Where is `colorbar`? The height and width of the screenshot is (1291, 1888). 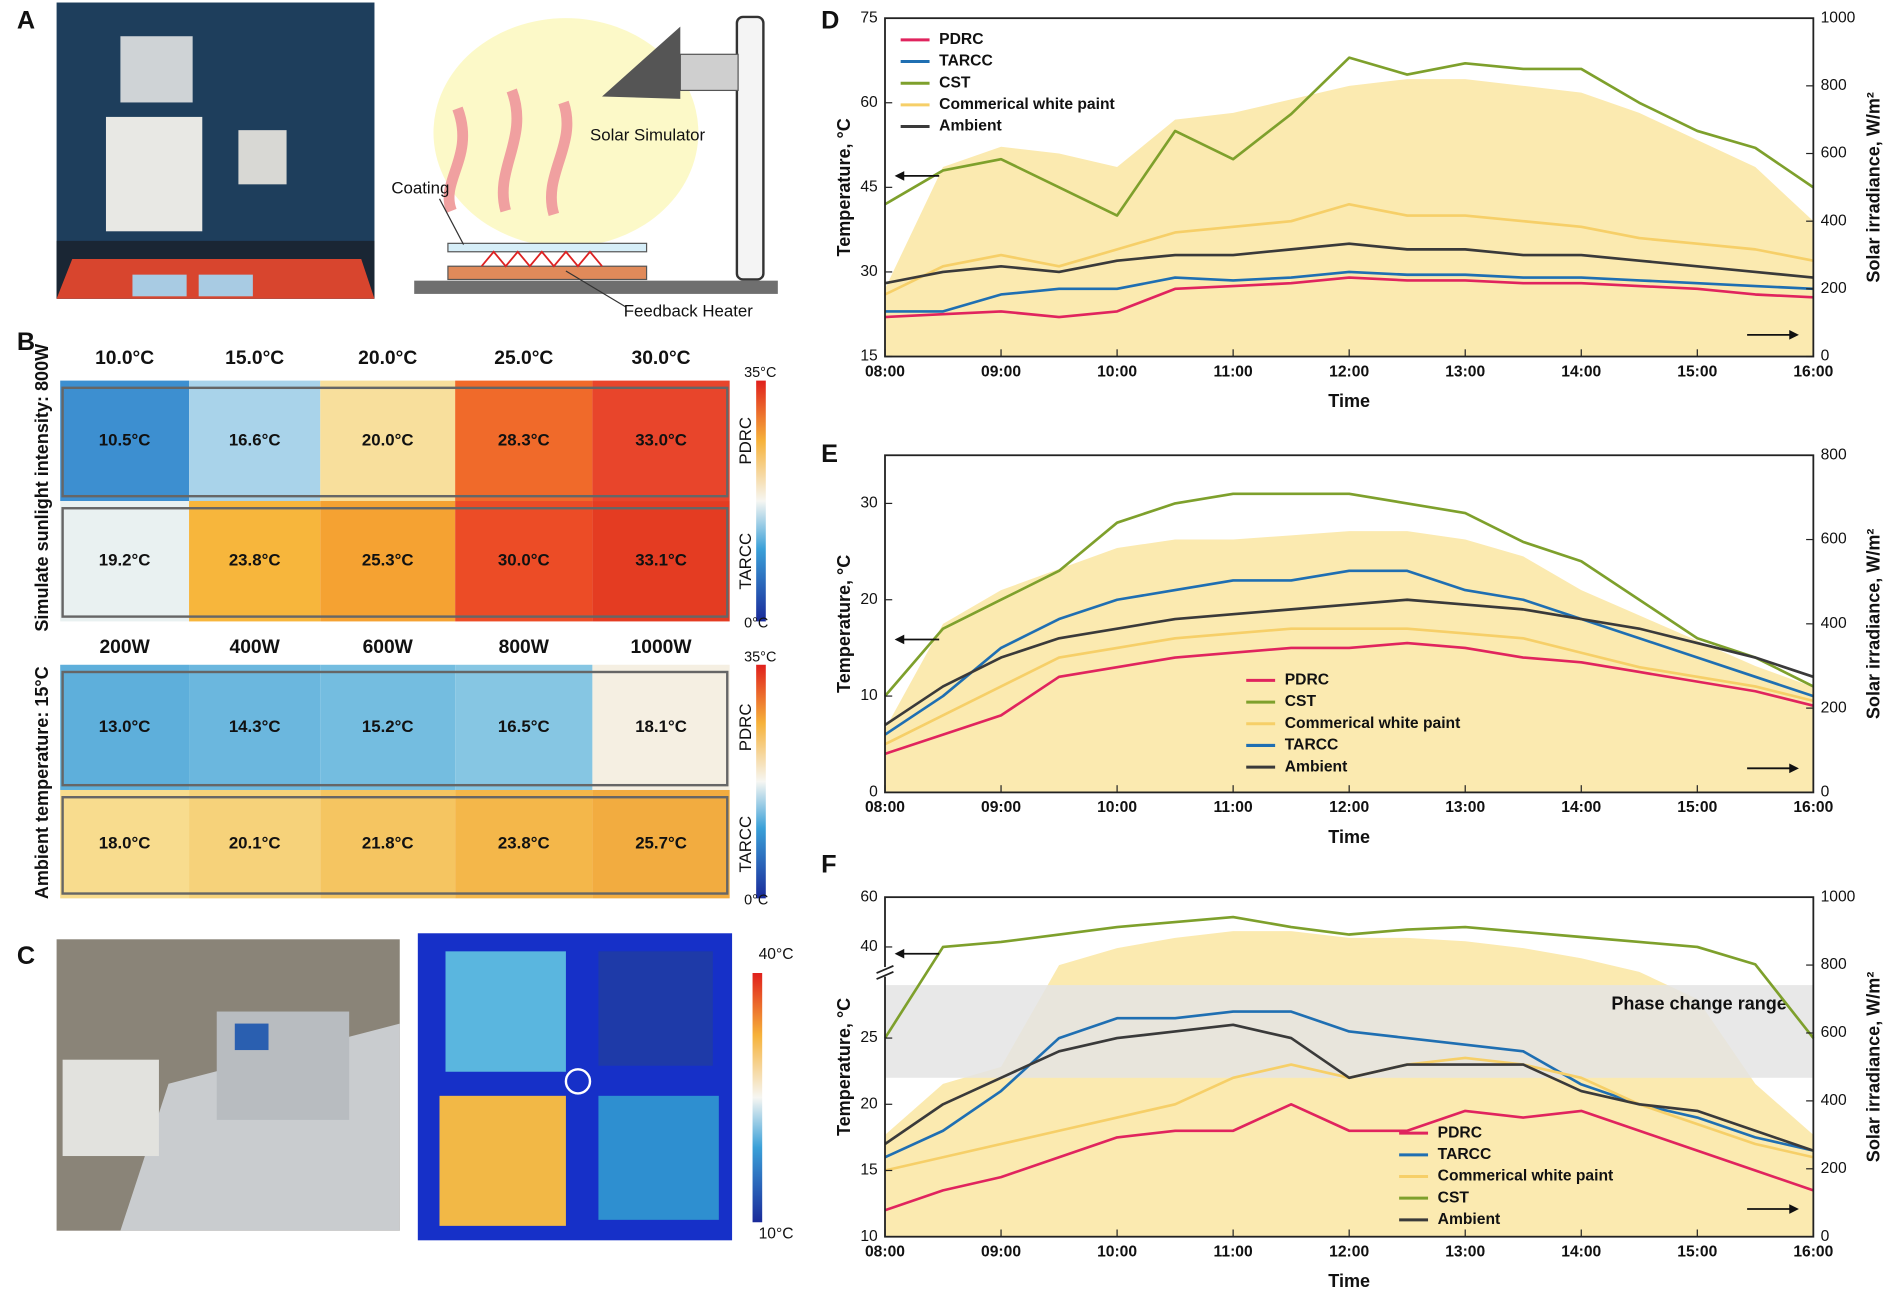
colorbar is located at coordinates (761, 501).